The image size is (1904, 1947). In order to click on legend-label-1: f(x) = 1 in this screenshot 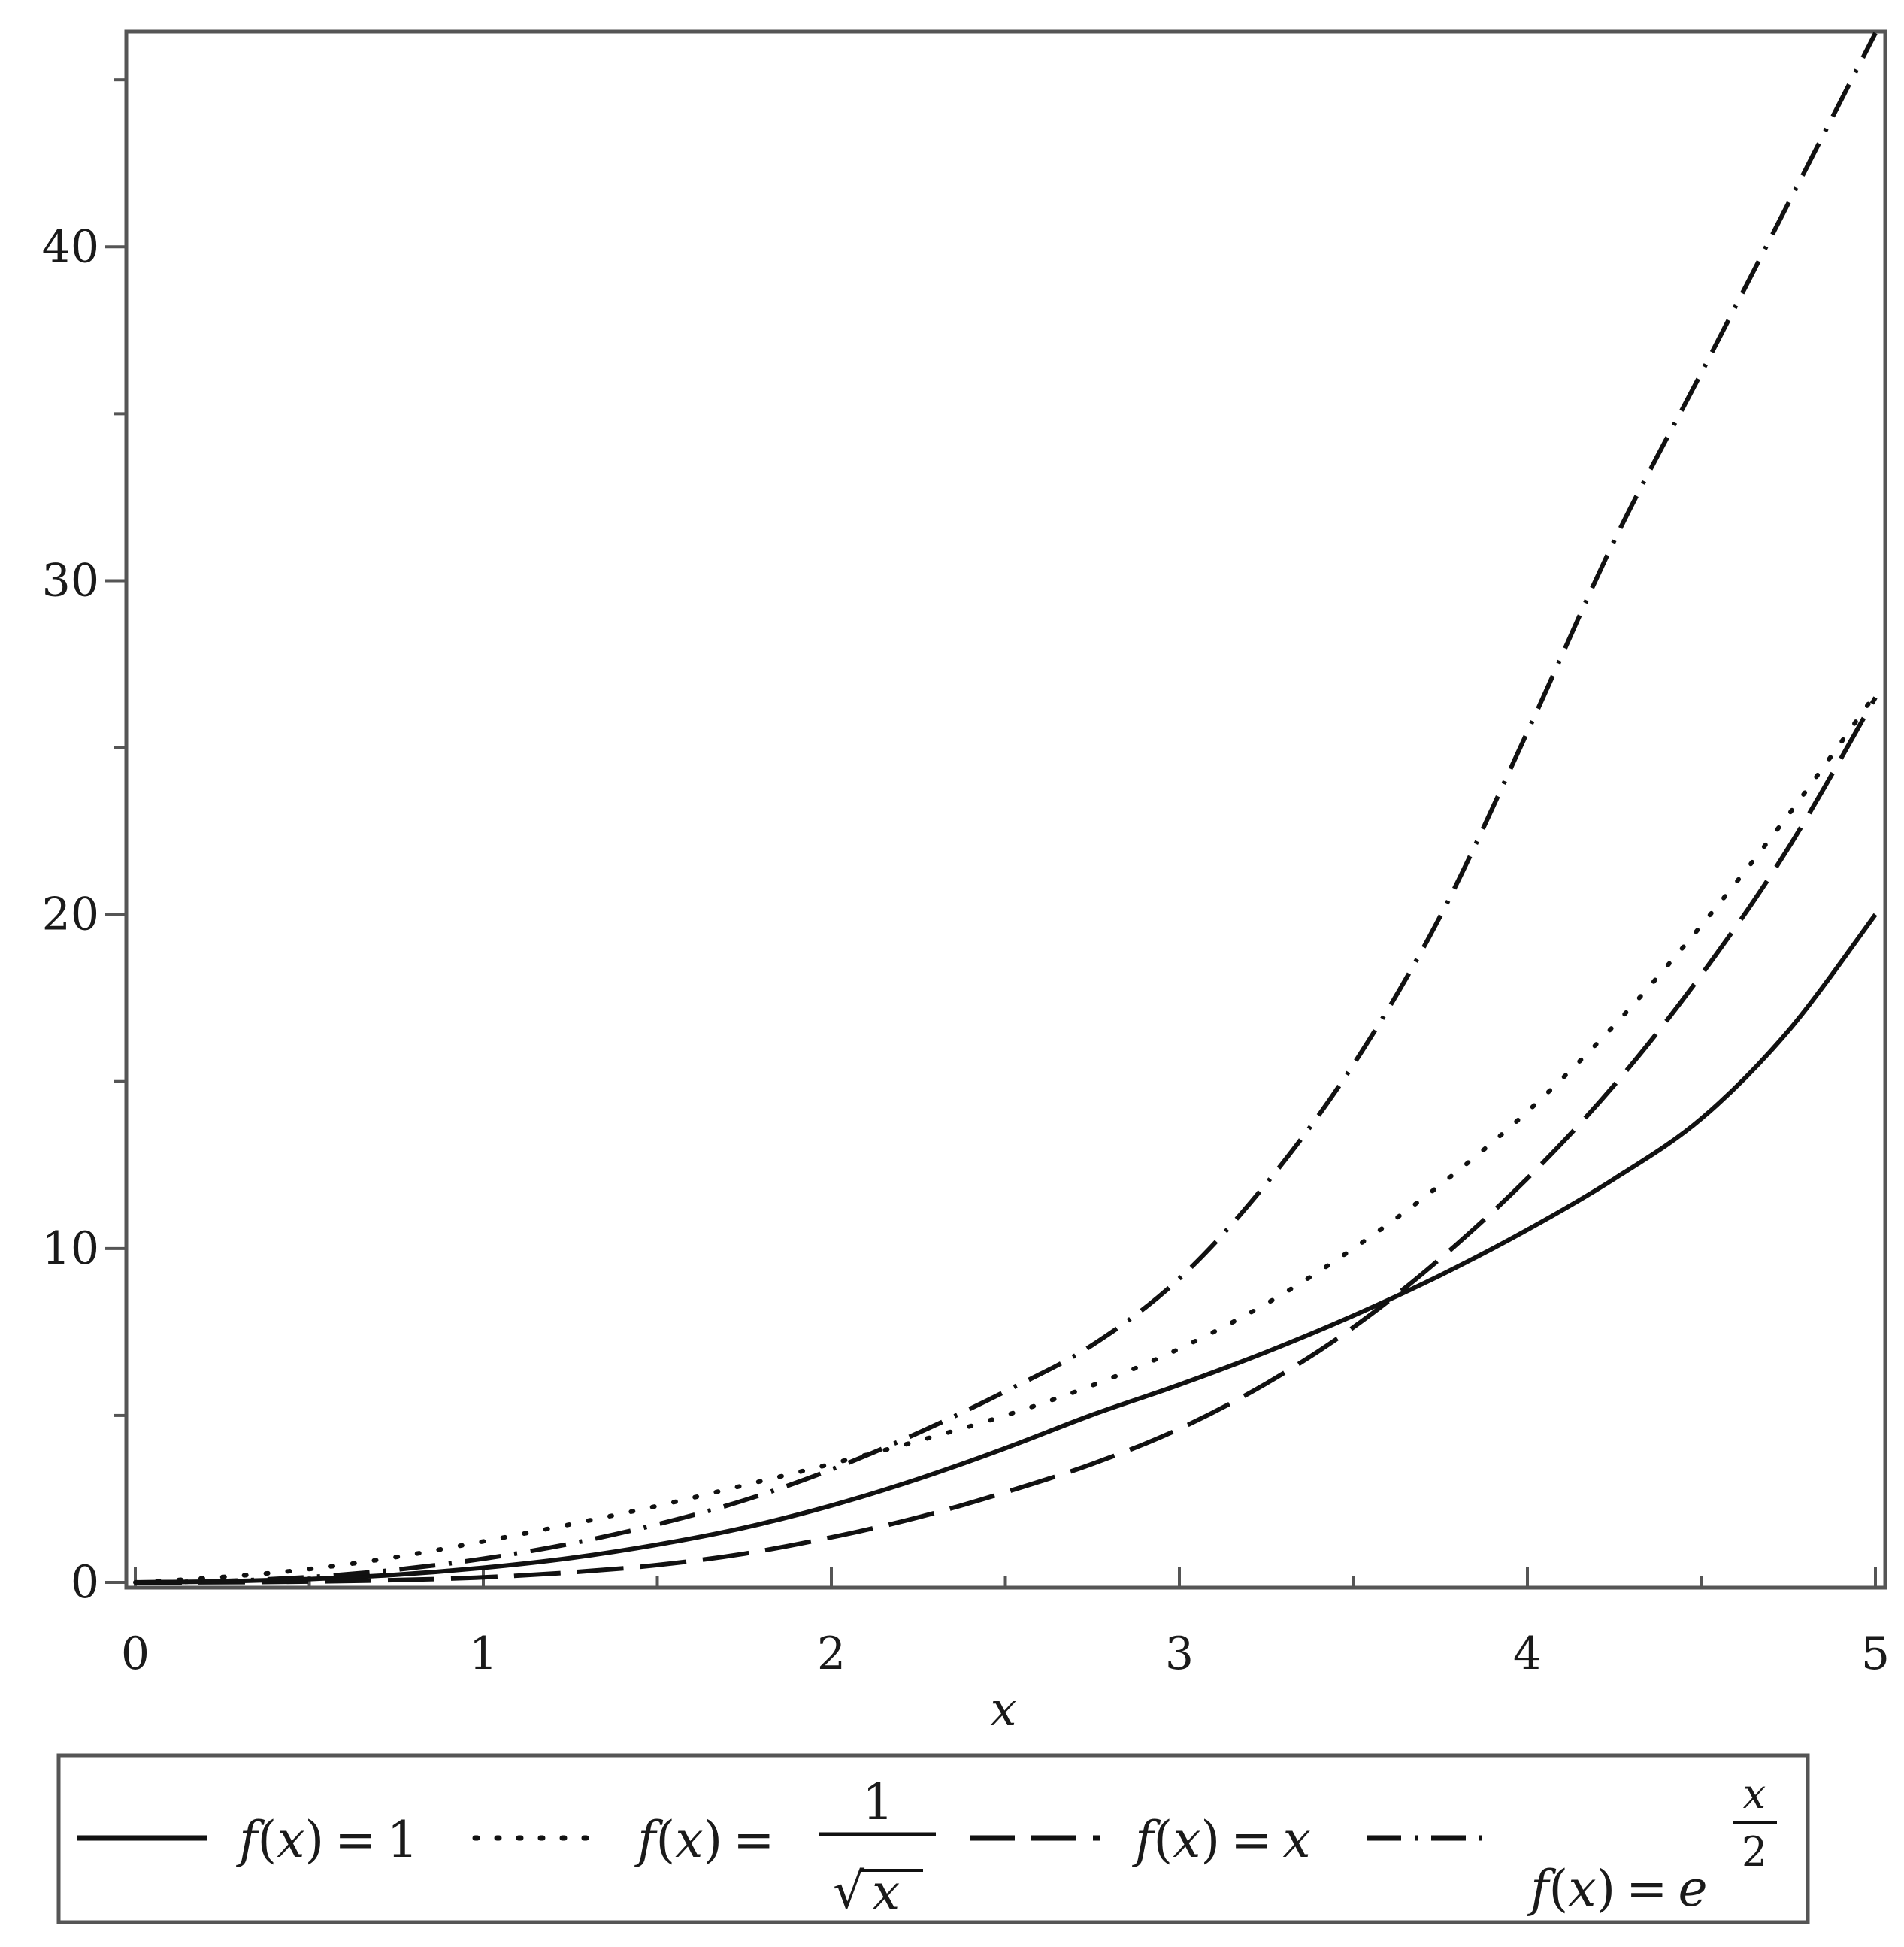, I will do `click(326, 1840)`.